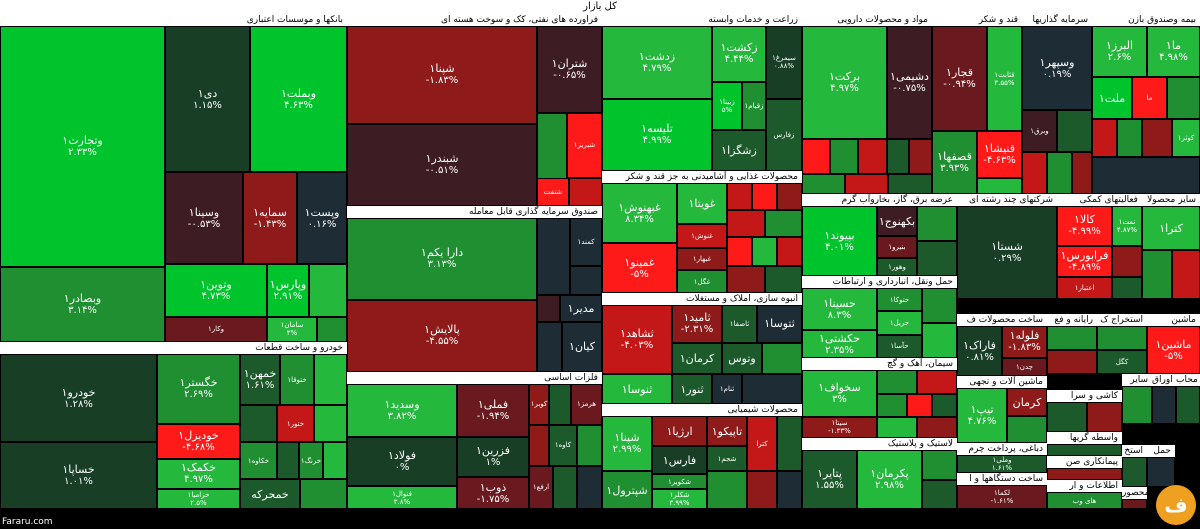  I want to click on stock-tile: شکویر۱, so click(679, 481).